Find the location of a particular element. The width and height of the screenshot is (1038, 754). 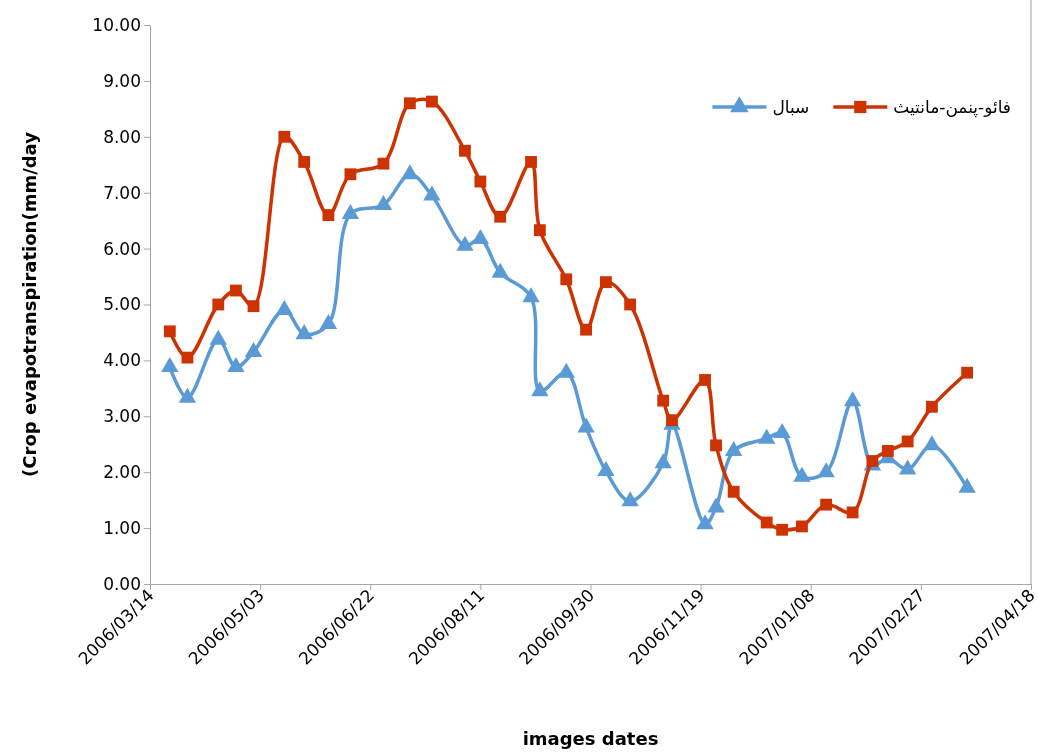

y-tick-label: 8.00 is located at coordinates (122, 136).